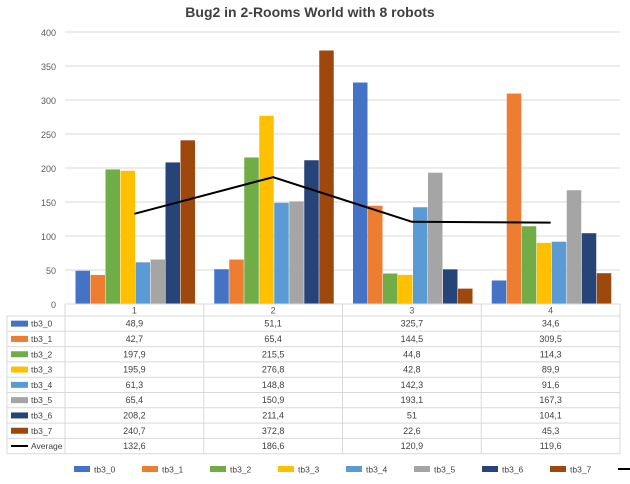 The width and height of the screenshot is (630, 484). Describe the element at coordinates (412, 354) in the screenshot. I see `table-cell: 44,8` at that location.